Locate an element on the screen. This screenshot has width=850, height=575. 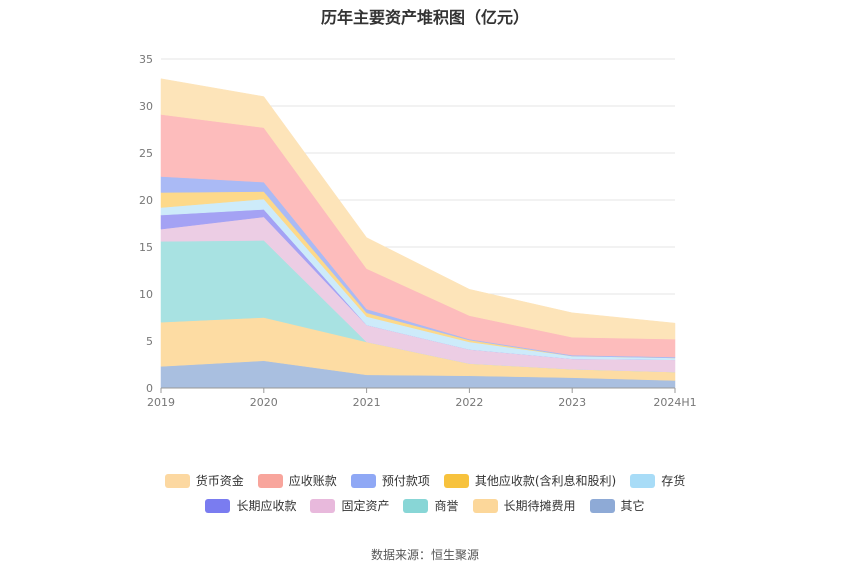
legend-item: 商誉 is located at coordinates (431, 505).